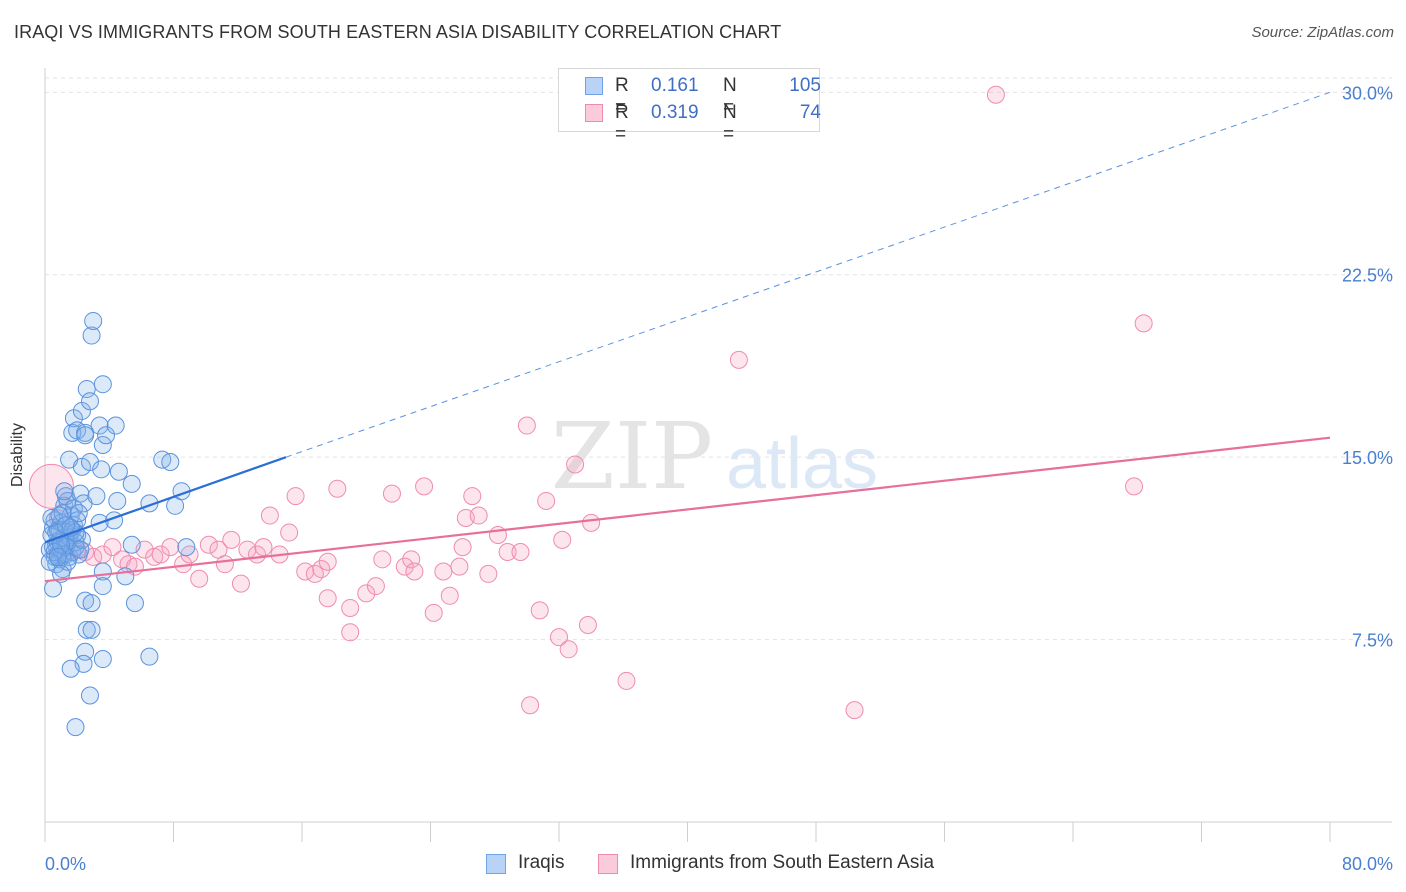 The height and width of the screenshot is (892, 1406). Describe the element at coordinates (1367, 864) in the screenshot. I see `x-tick-label: 80.0%` at that location.